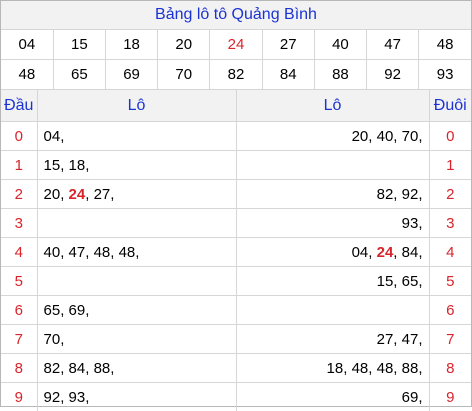  What do you see at coordinates (450, 136) in the screenshot?
I see `duoi-cell: 0` at bounding box center [450, 136].